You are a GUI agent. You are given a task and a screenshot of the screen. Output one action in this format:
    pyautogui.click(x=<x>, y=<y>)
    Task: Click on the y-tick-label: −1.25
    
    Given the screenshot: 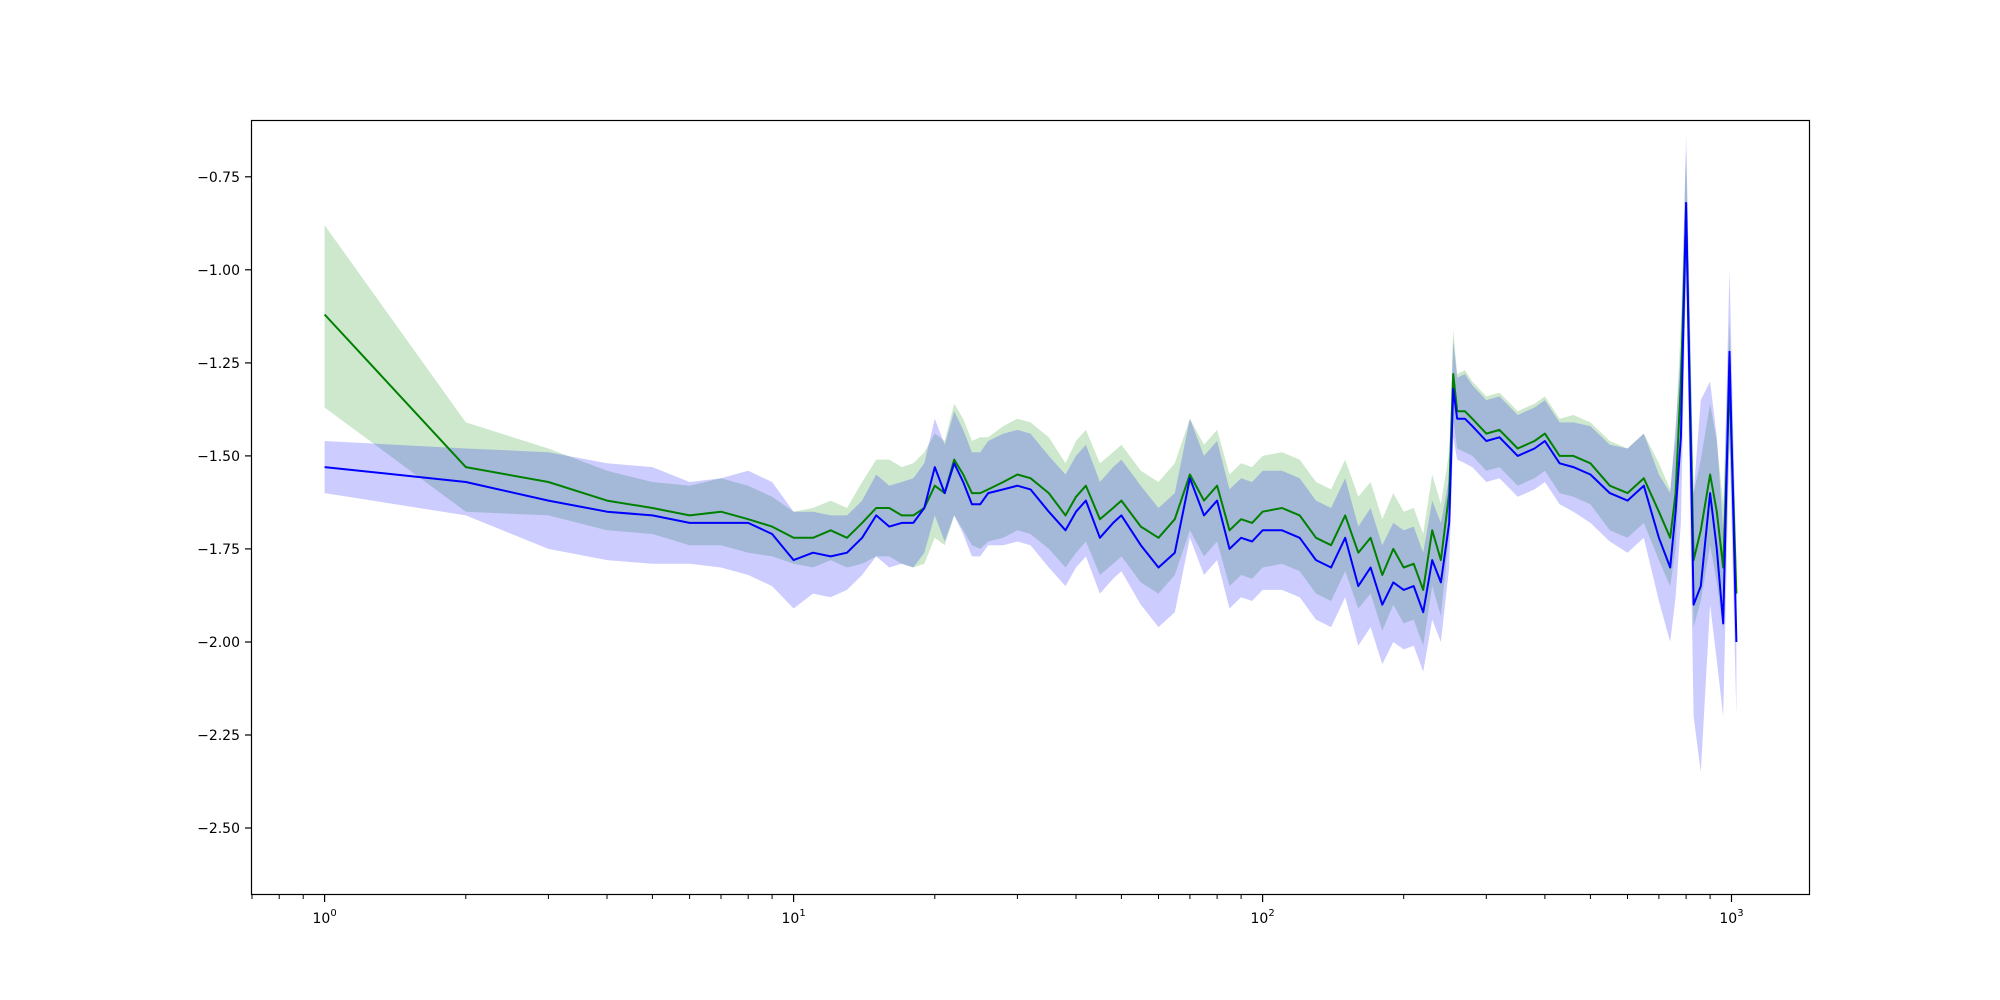 What is the action you would take?
    pyautogui.click(x=218, y=364)
    